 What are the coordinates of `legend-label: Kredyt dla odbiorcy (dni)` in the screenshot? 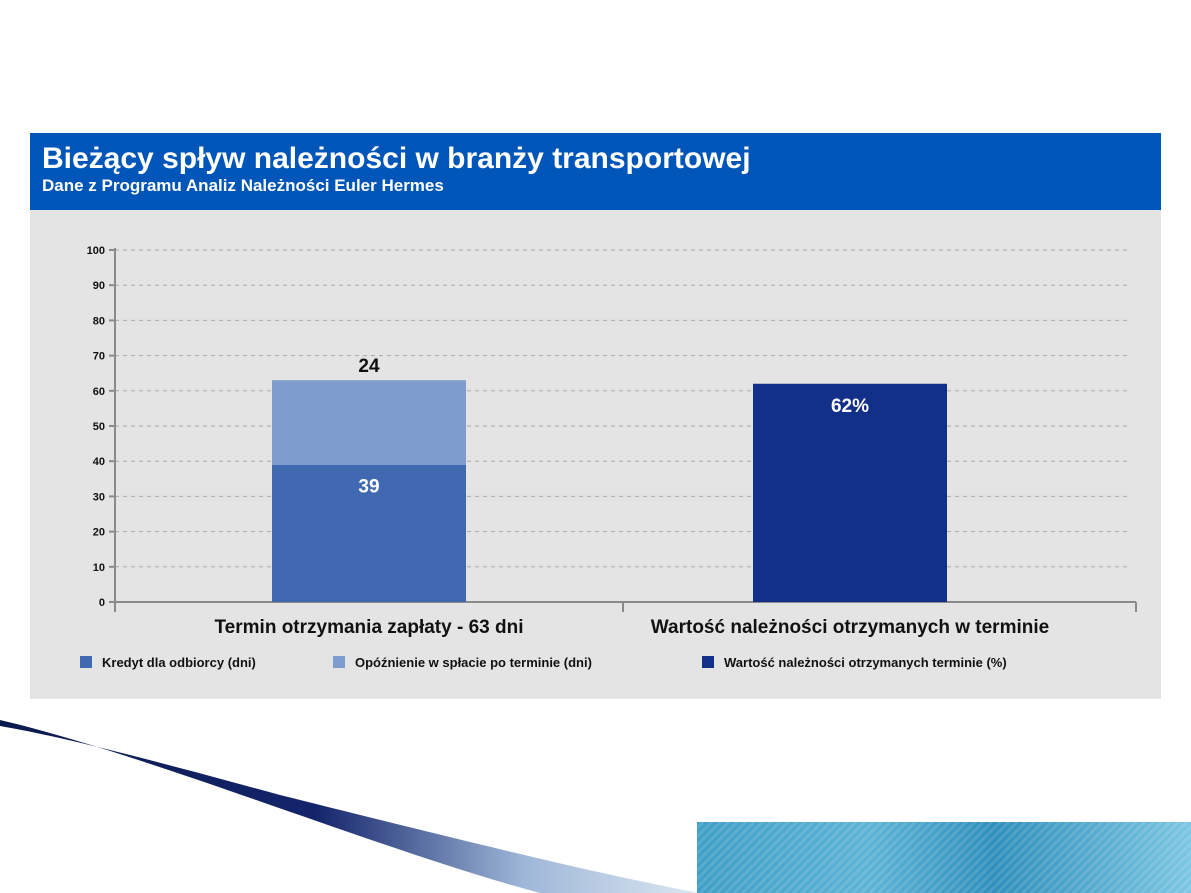 It's located at (179, 662).